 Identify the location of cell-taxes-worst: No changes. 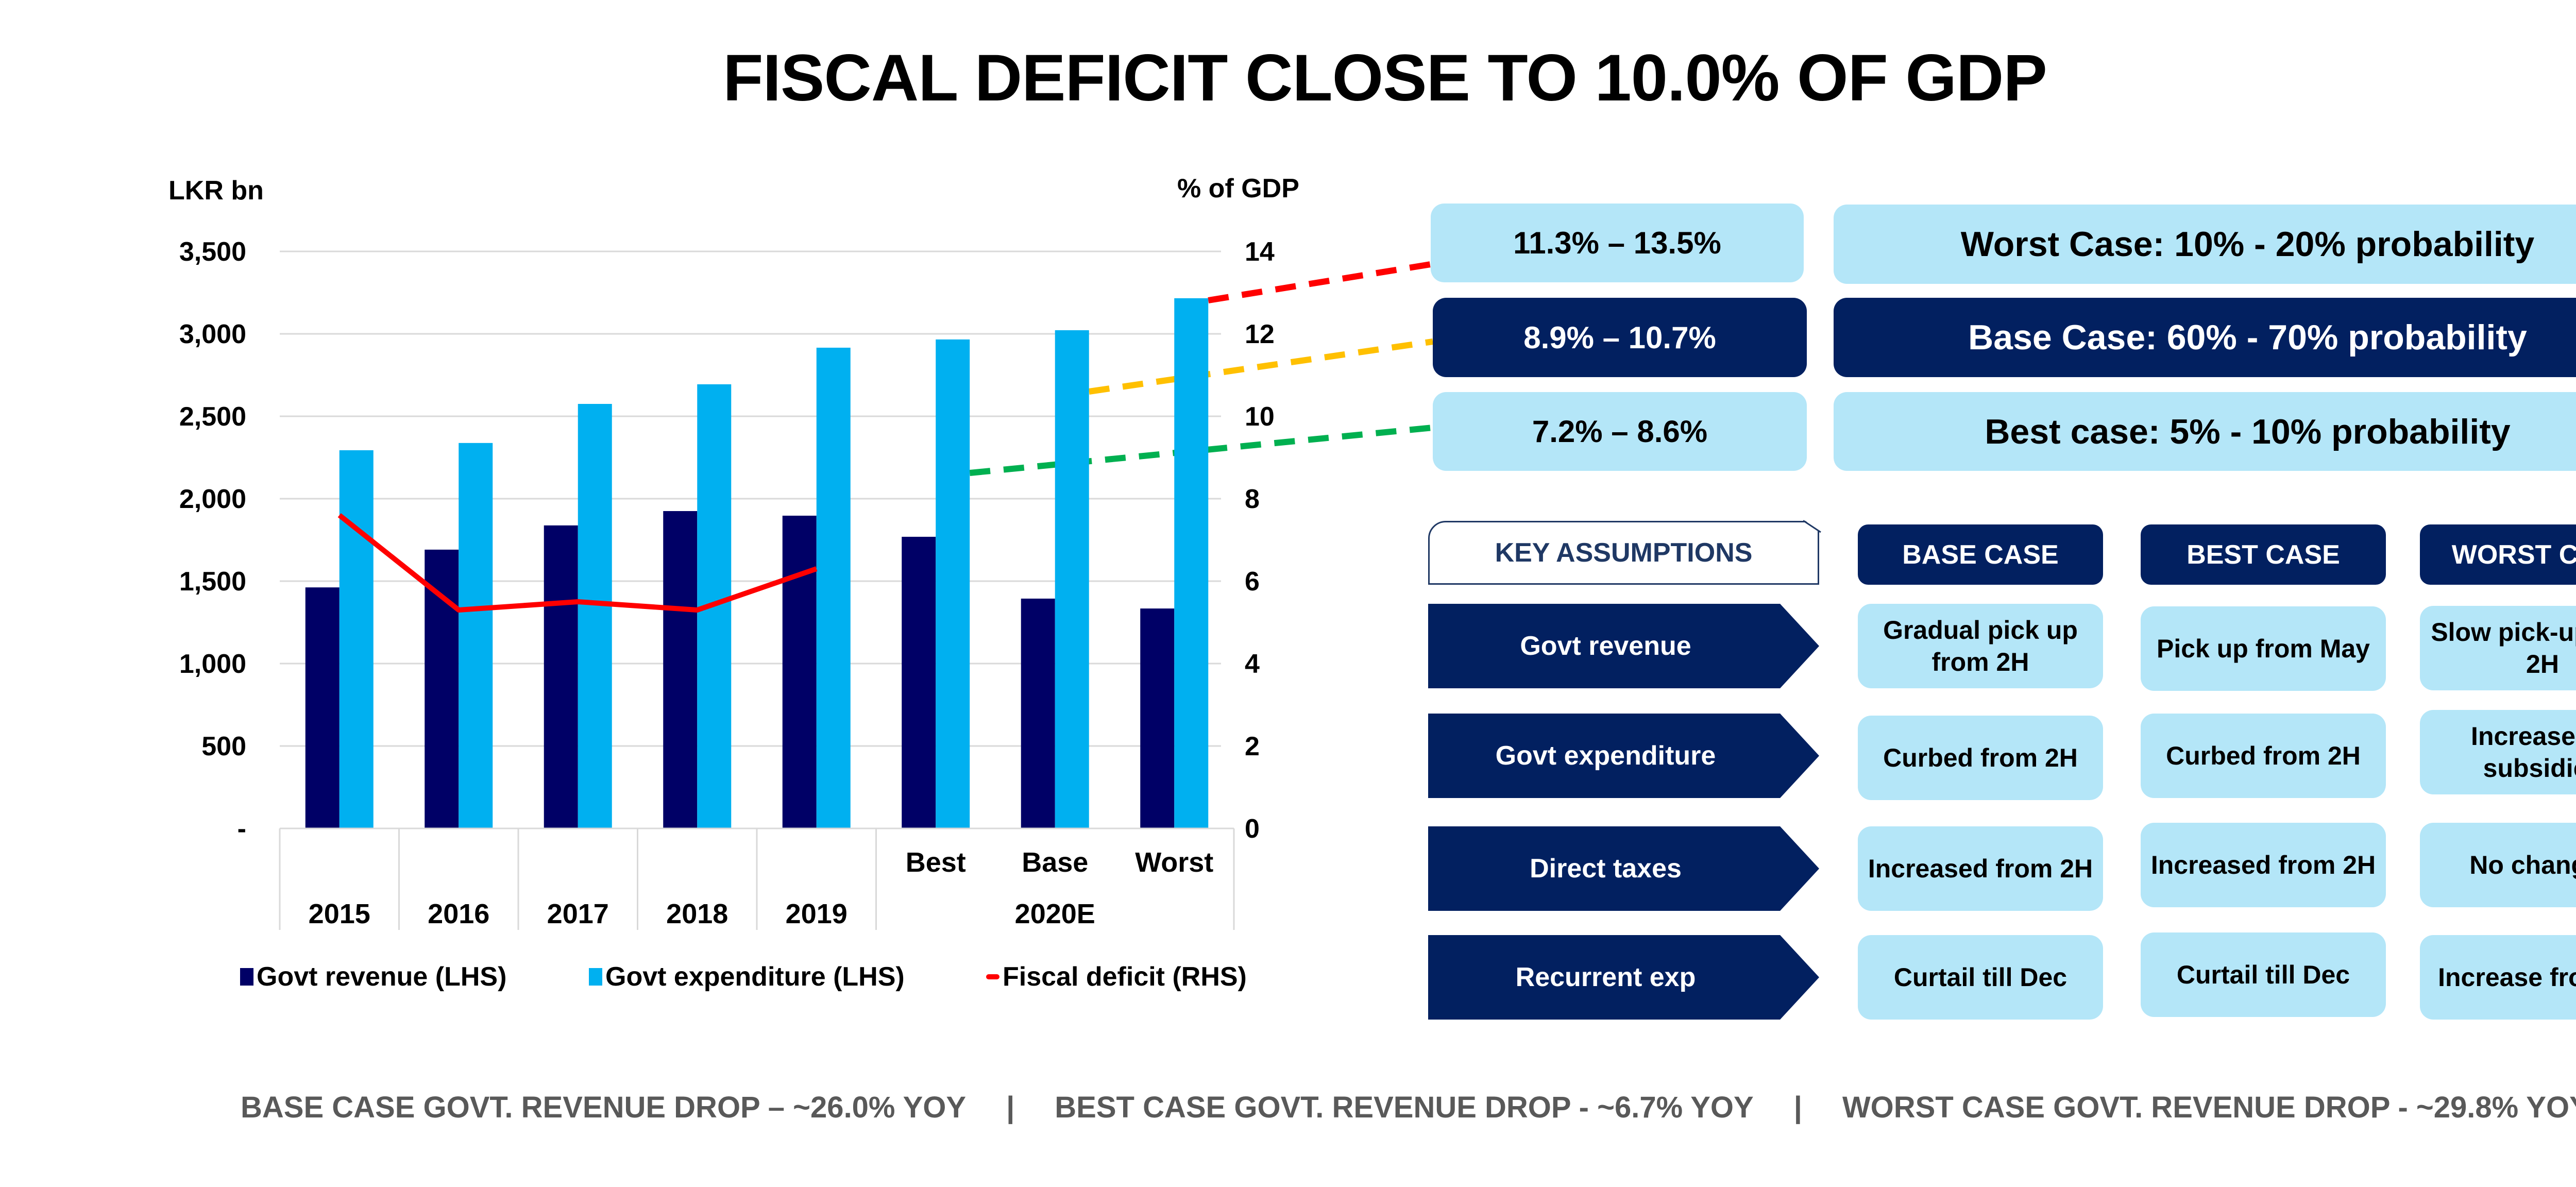
(2498, 865).